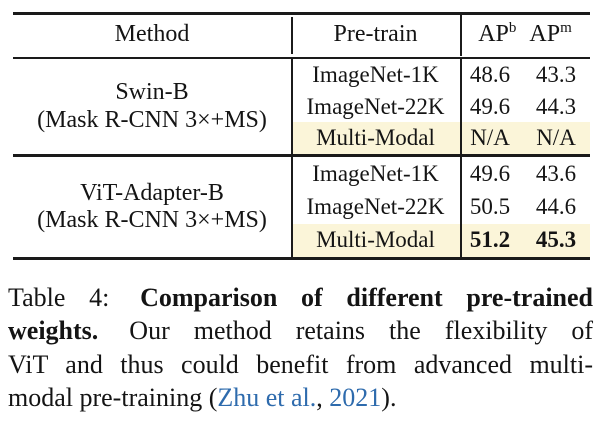 Image resolution: width=600 pixels, height=426 pixels. I want to click on table-top-rule, so click(301, 13).